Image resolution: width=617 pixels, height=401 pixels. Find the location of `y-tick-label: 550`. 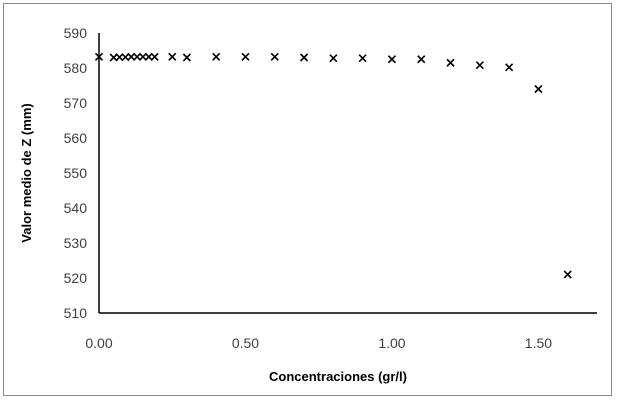

y-tick-label: 550 is located at coordinates (76, 173).